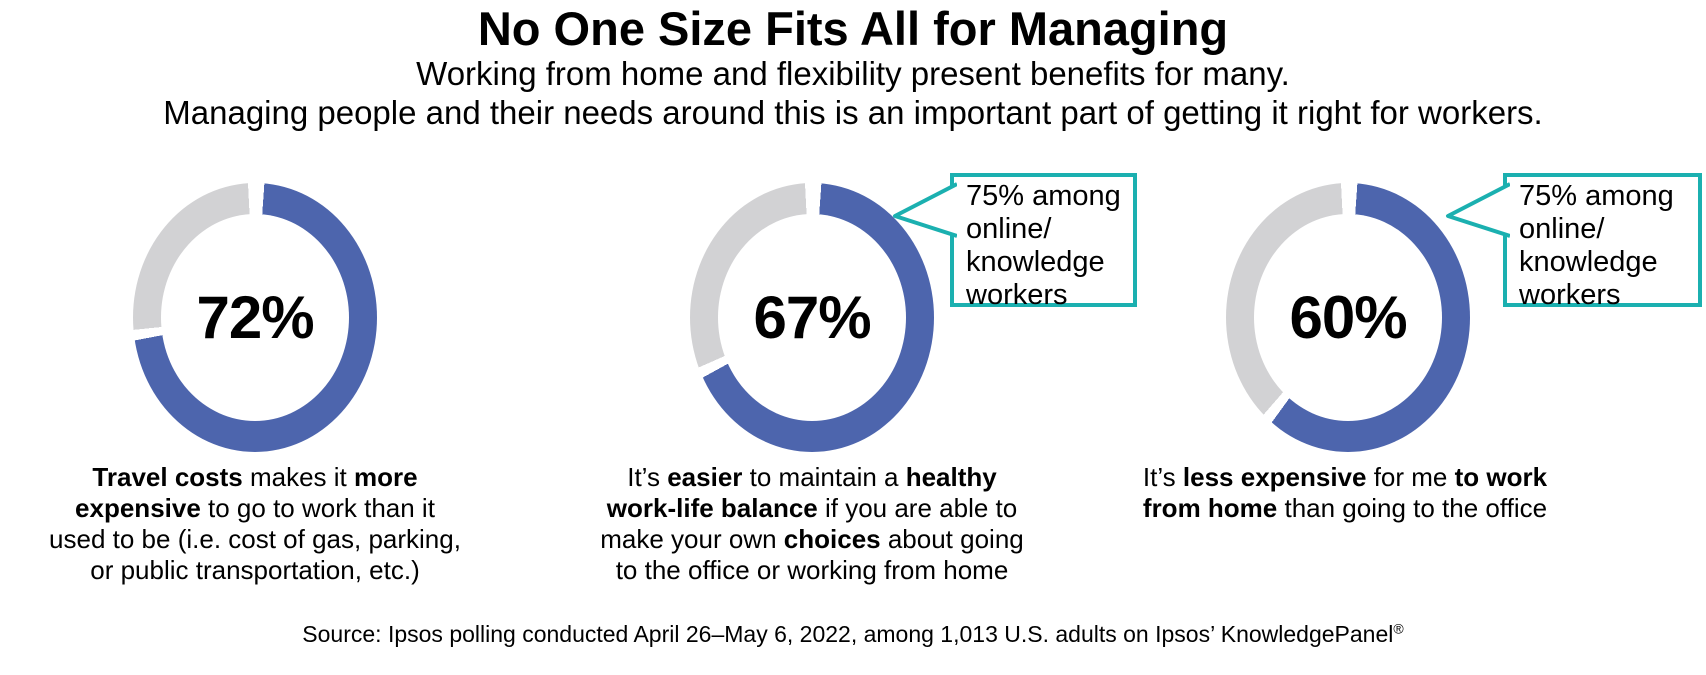 The image size is (1706, 675). I want to click on donut-hole: 60%, so click(1348, 317).